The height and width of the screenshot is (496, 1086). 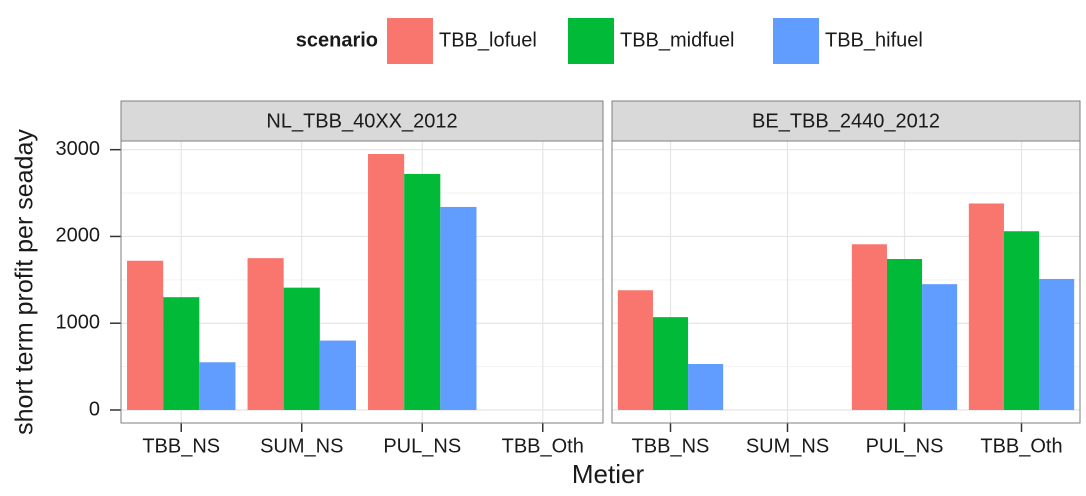 I want to click on strip, so click(x=846, y=121).